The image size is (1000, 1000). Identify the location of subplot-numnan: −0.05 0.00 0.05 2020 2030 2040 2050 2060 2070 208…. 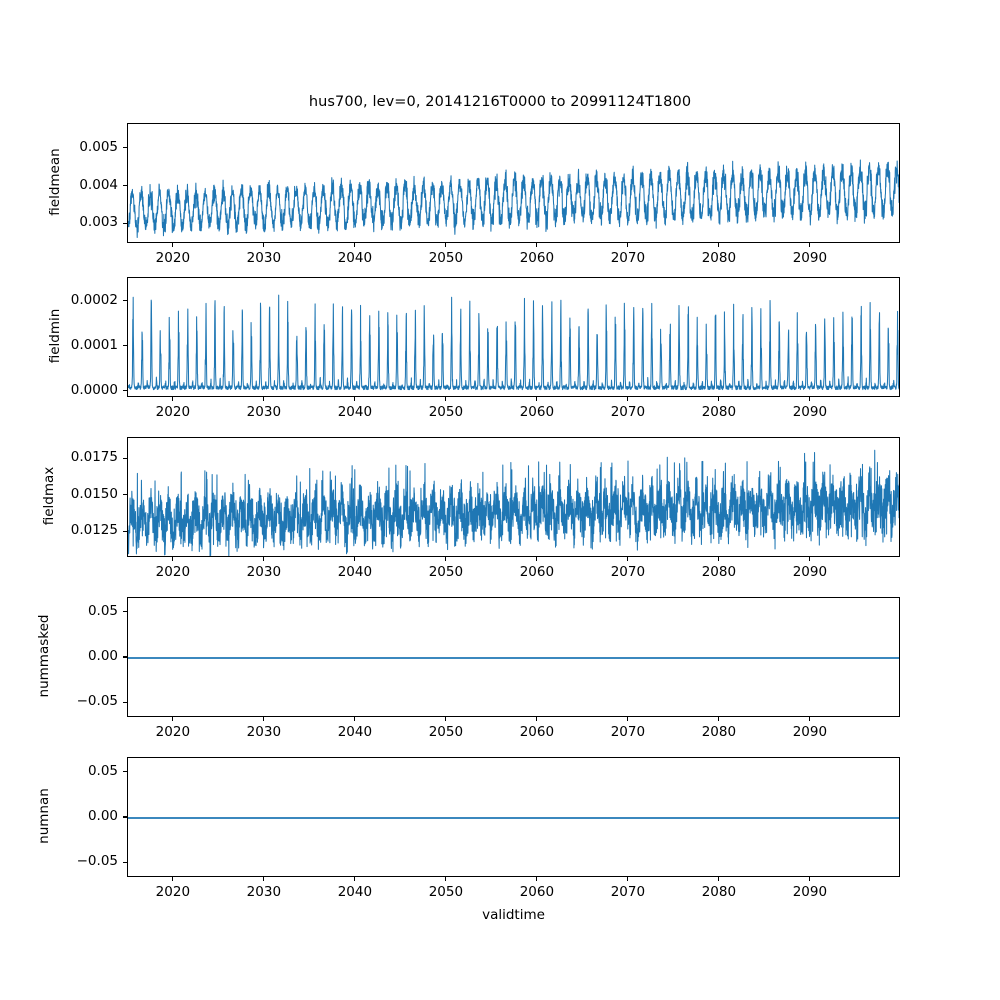
(468, 828).